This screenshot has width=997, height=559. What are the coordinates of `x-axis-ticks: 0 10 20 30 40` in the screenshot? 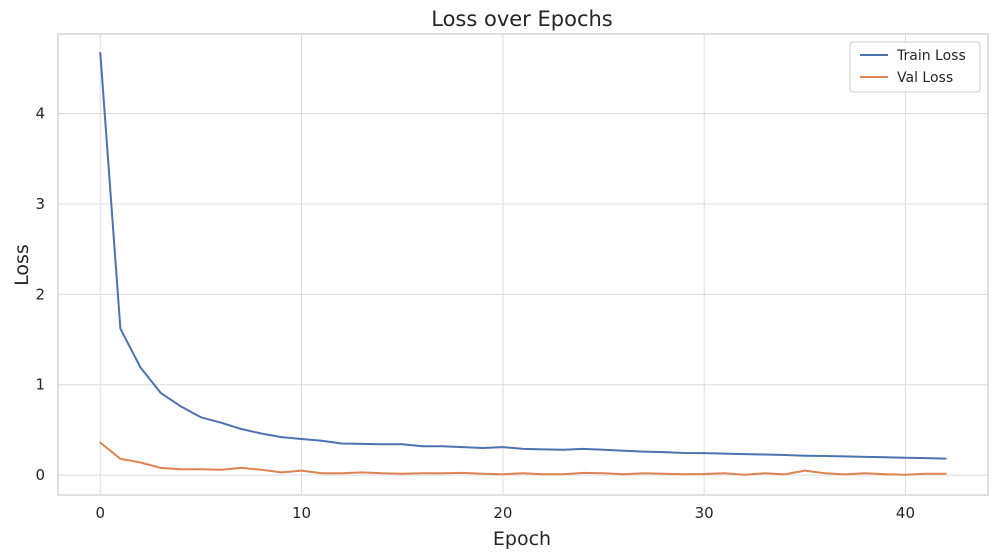 It's located at (505, 513).